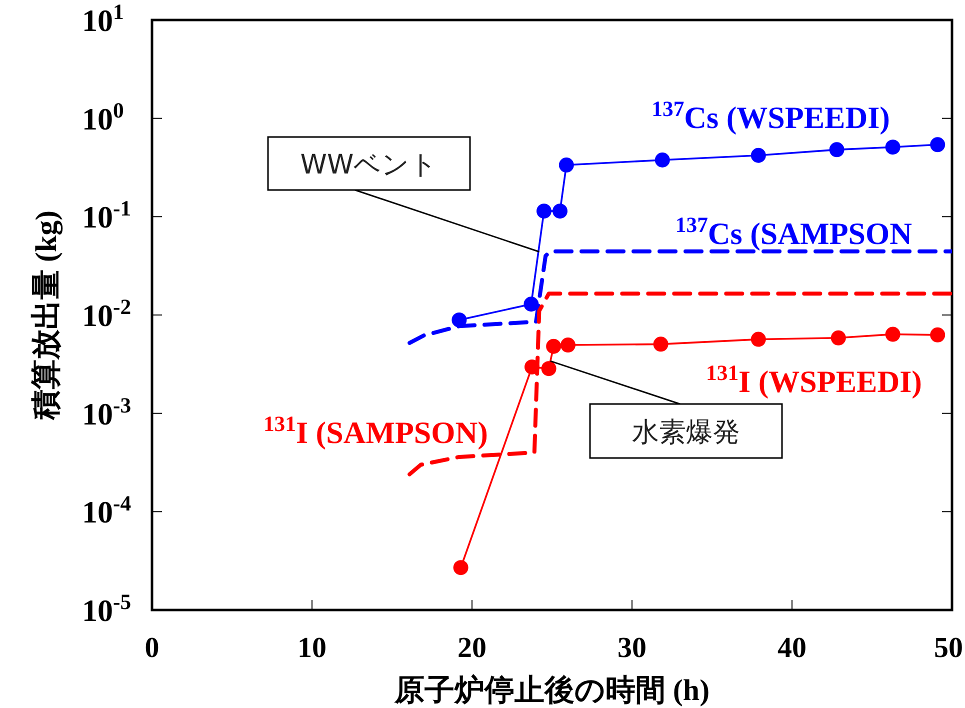 The image size is (965, 708). I want to click on x-tick-label: 50, so click(948, 648).